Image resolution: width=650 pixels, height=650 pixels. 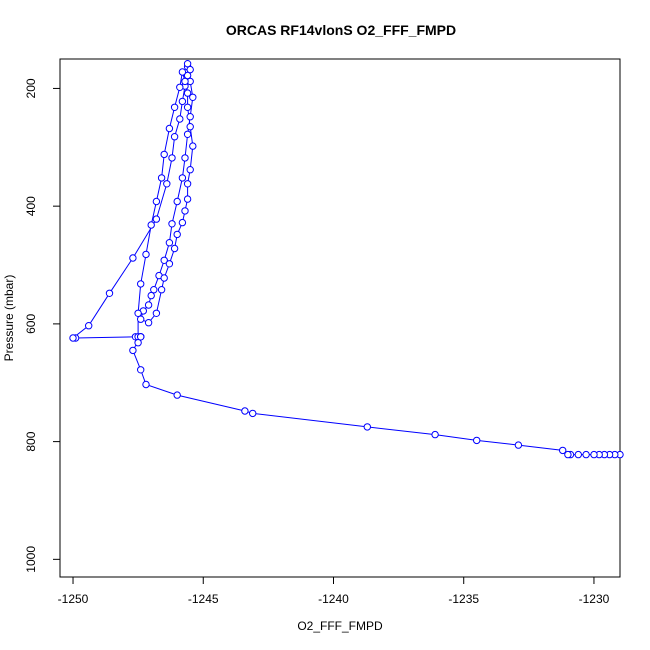 I want to click on x-axis: -1250 -1245 -1240 -1235 -1230, so click(x=334, y=591).